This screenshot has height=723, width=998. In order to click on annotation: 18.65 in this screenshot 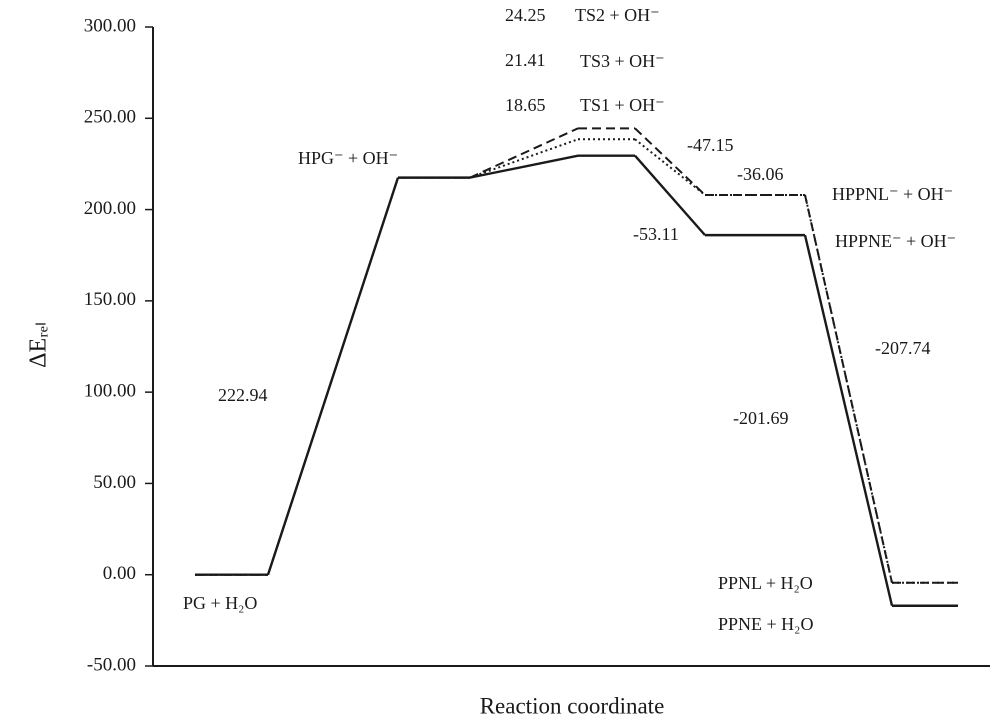, I will do `click(525, 105)`.